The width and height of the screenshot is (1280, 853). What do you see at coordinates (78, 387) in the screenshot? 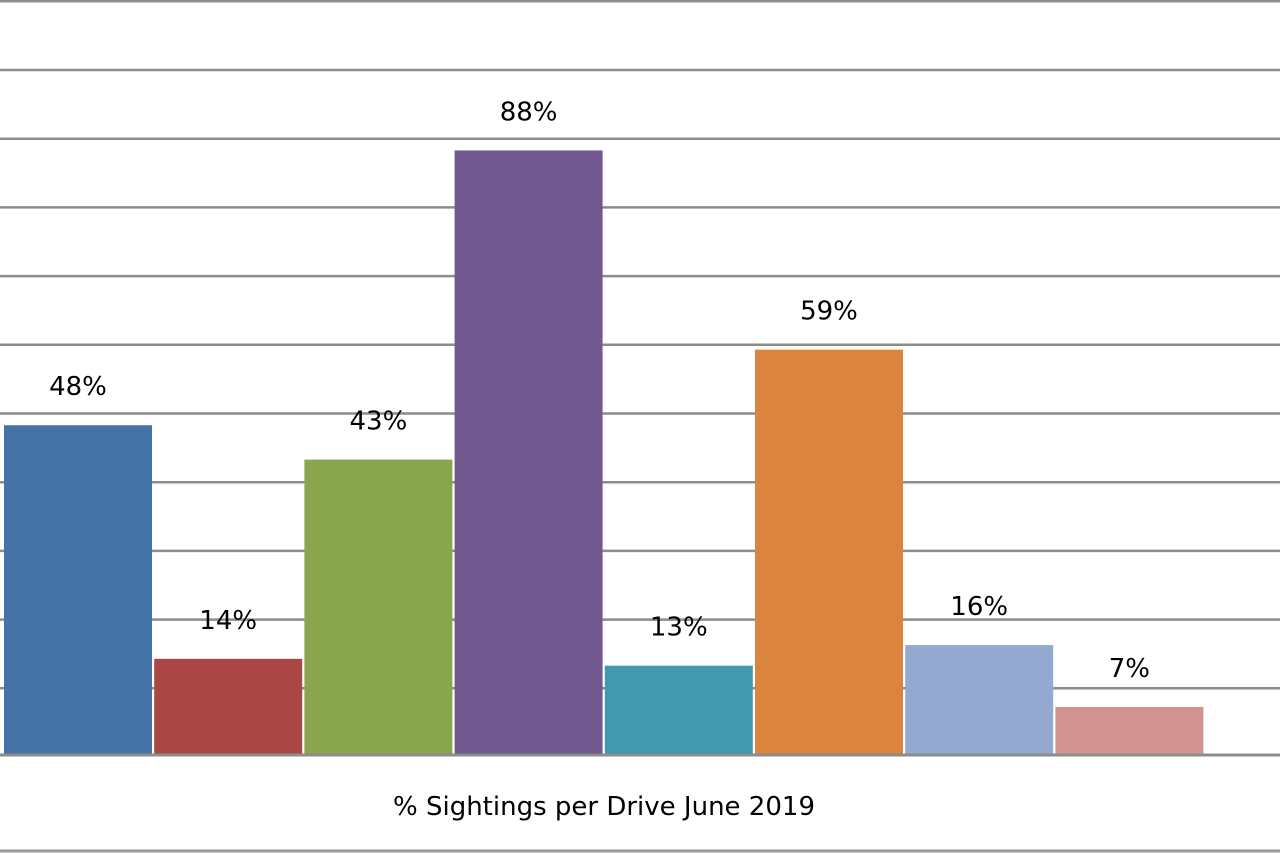
I see `data-label: 48%` at bounding box center [78, 387].